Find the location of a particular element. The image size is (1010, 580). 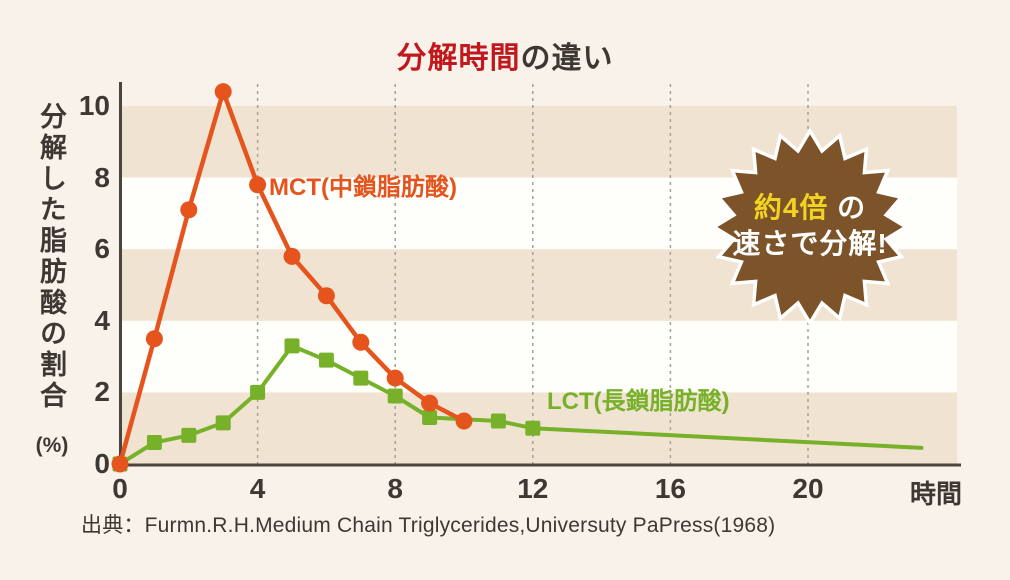

y-tick-label: 10 is located at coordinates (94, 105).